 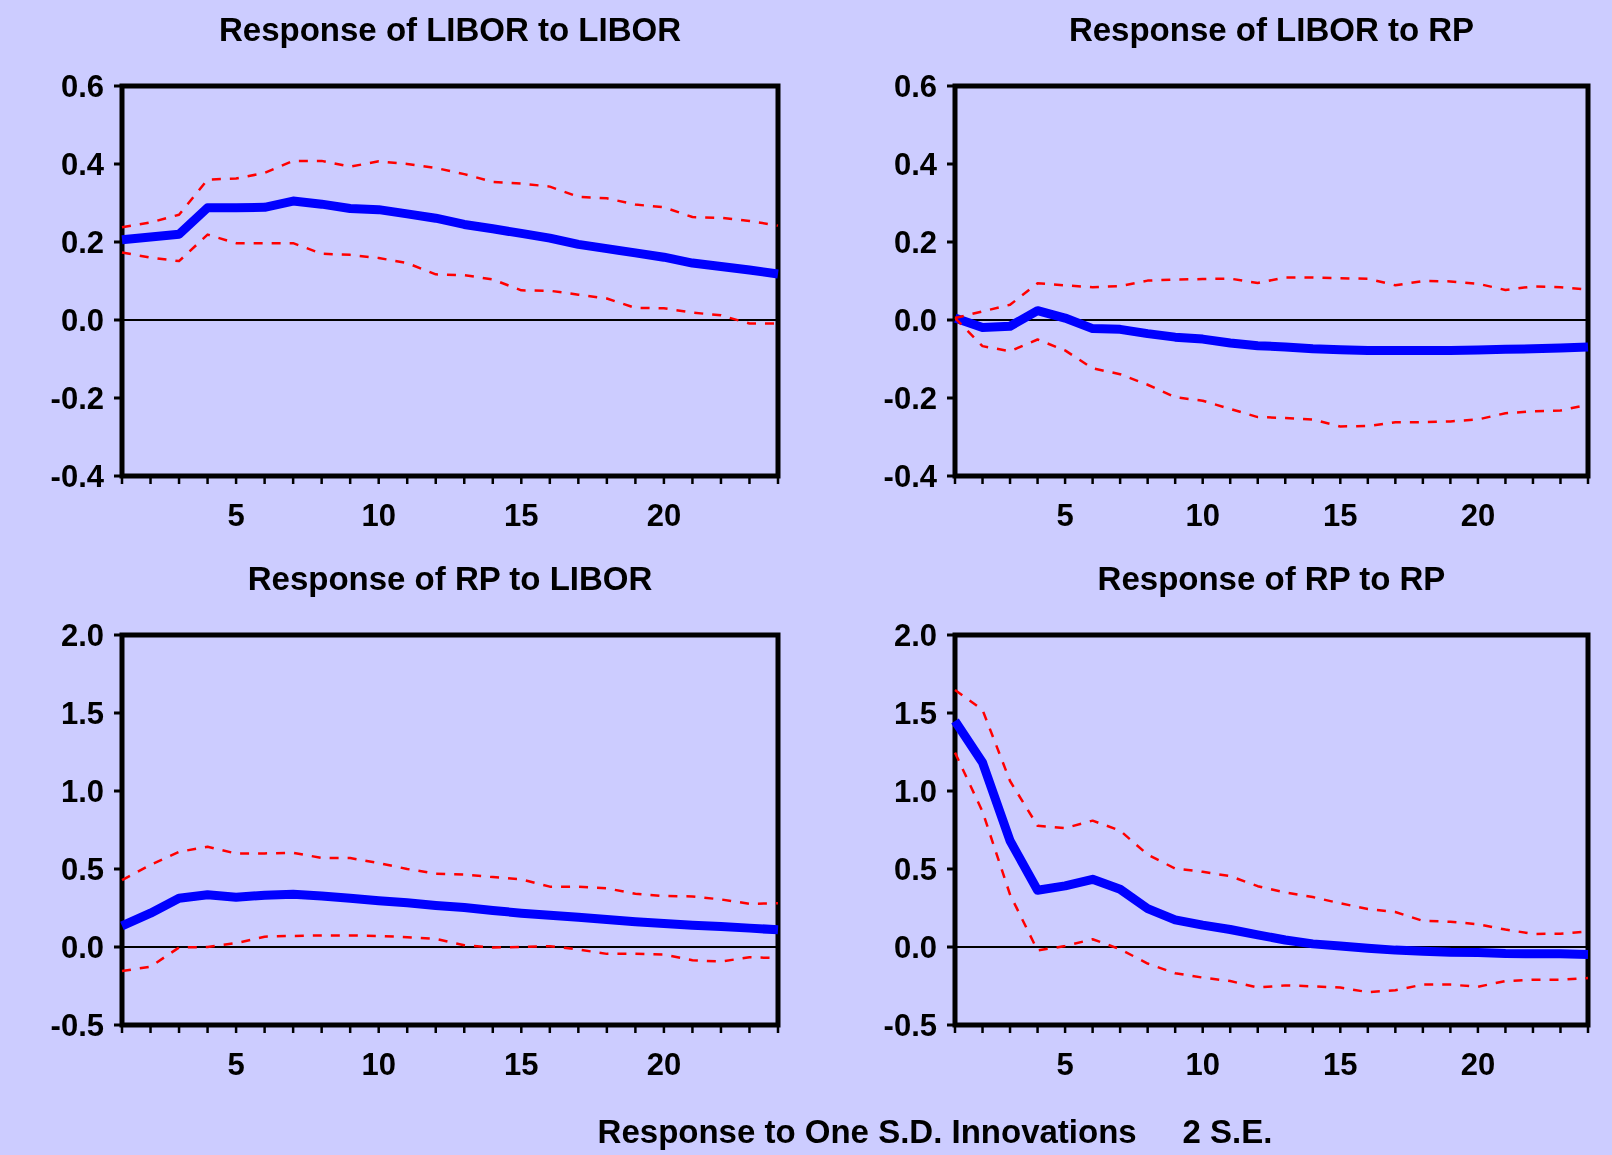 What do you see at coordinates (450, 578) in the screenshot?
I see `chart-title: Response of RP to LIBOR` at bounding box center [450, 578].